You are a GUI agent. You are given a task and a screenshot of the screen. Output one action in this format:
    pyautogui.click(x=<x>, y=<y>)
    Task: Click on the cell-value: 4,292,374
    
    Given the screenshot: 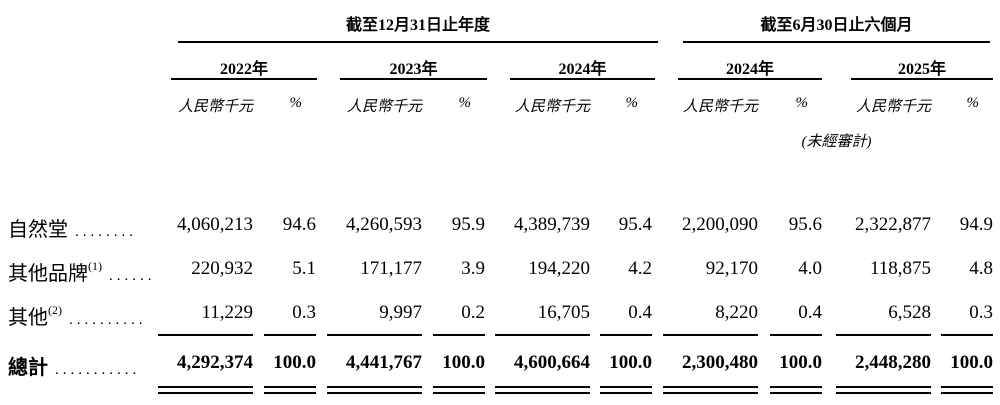 What is the action you would take?
    pyautogui.click(x=215, y=362)
    